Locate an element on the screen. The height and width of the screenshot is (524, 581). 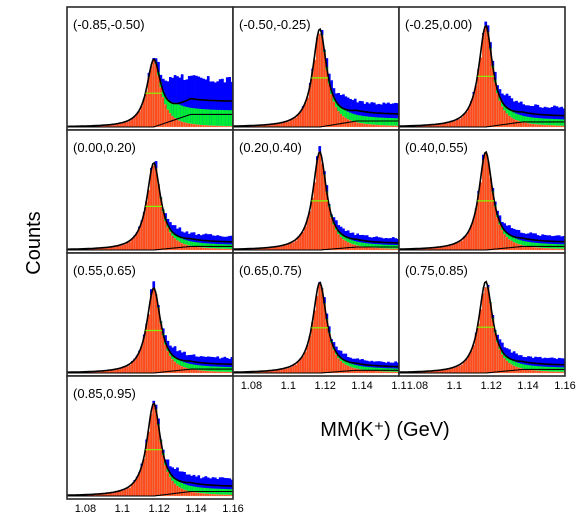
x-tick-label: 1.1 is located at coordinates (288, 386).